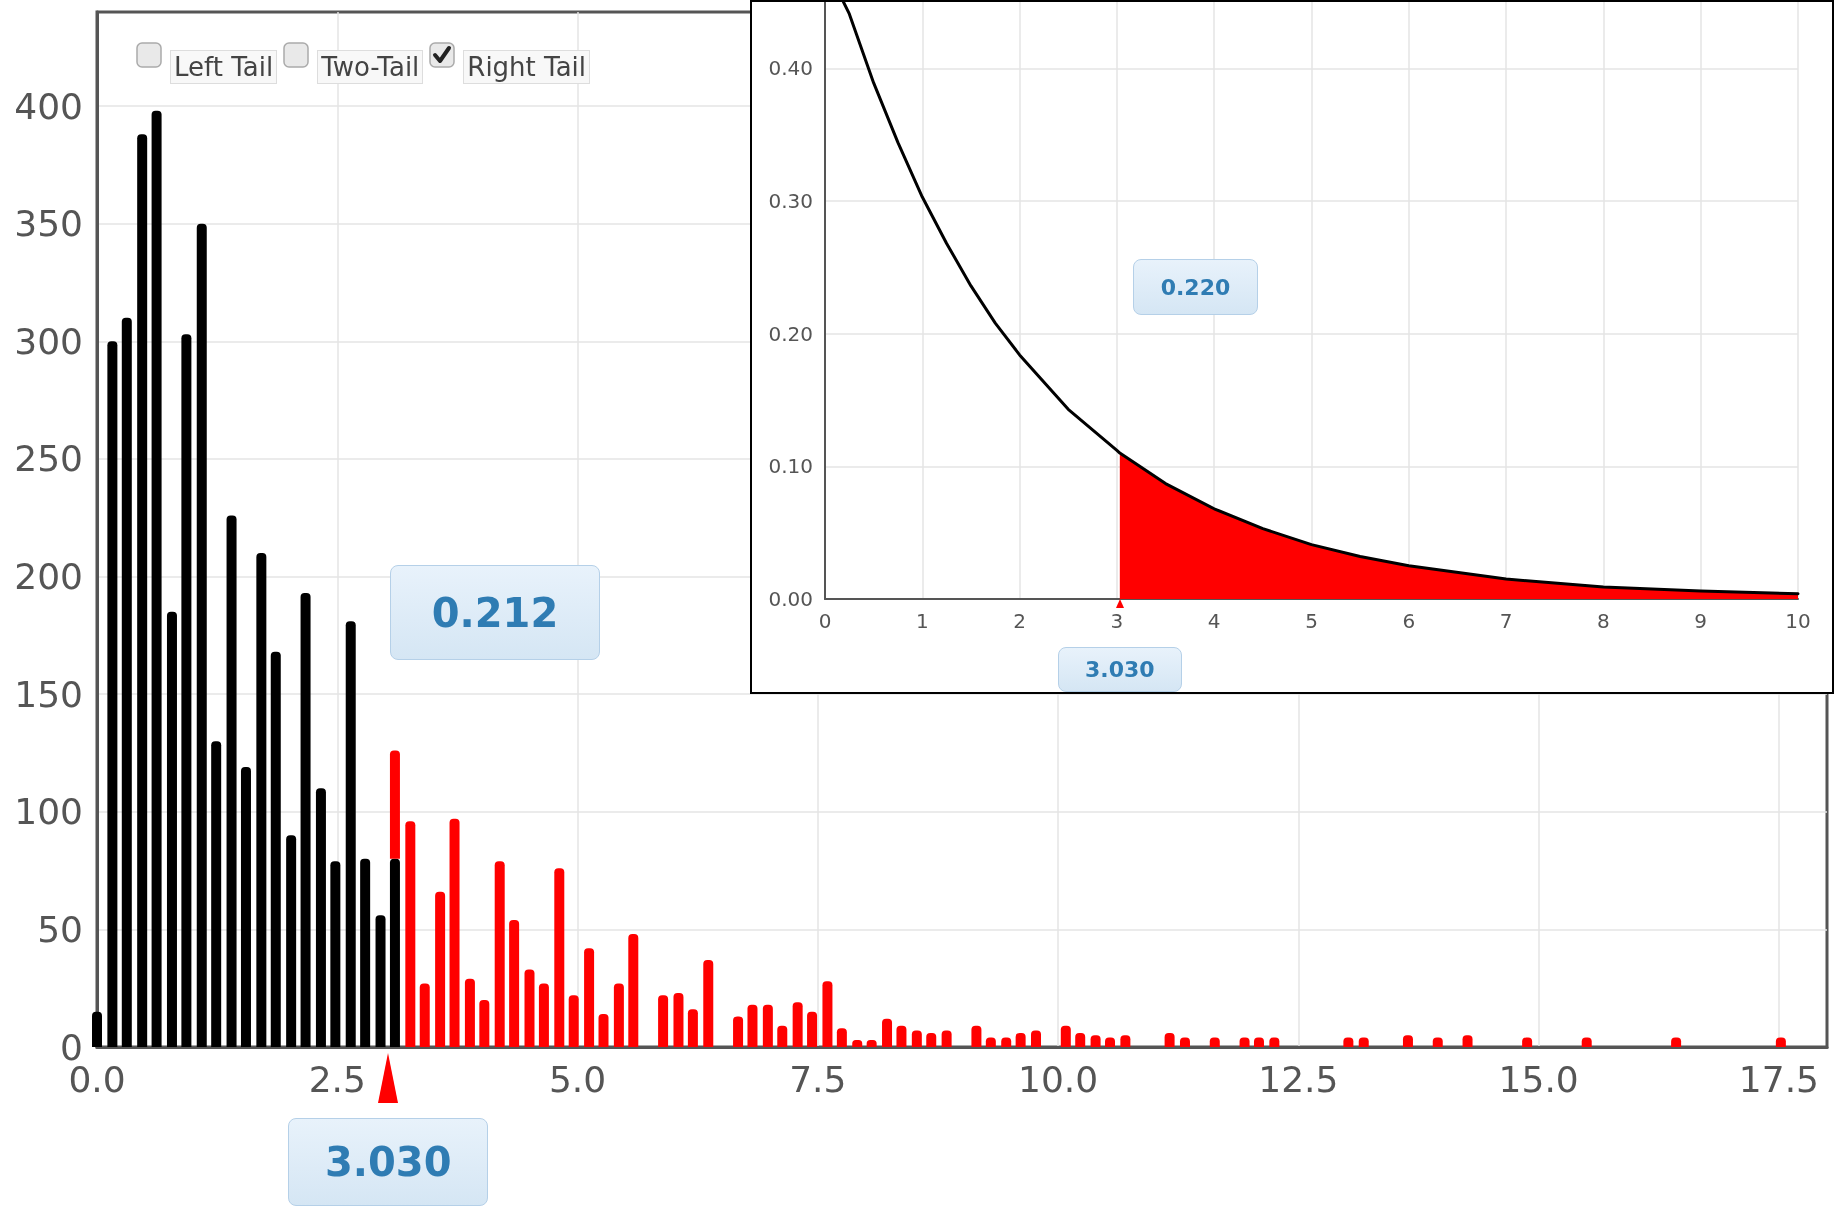 The height and width of the screenshot is (1213, 1834). I want to click on x-tick-label: 17.5, so click(1779, 1079).